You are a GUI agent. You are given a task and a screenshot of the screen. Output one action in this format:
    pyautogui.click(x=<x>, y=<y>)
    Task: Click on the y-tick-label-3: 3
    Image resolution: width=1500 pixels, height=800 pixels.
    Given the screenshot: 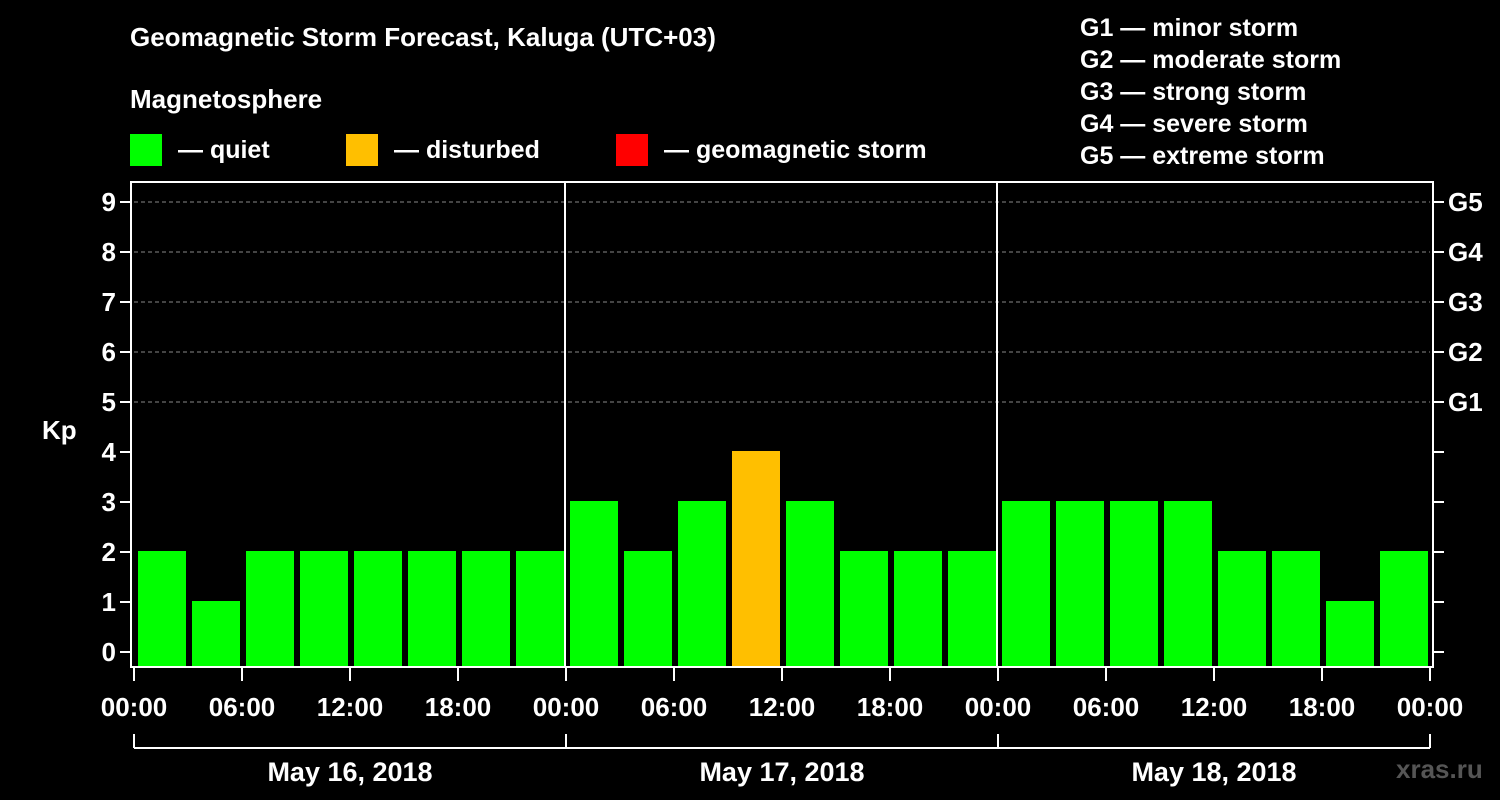 What is the action you would take?
    pyautogui.click(x=109, y=502)
    